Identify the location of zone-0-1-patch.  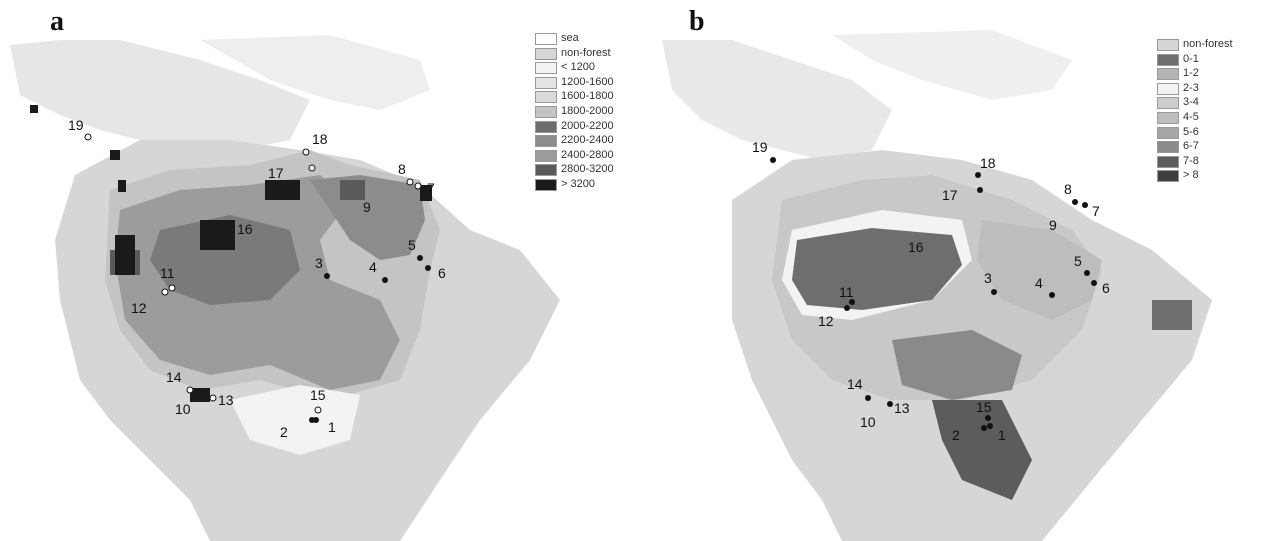
(1172, 315).